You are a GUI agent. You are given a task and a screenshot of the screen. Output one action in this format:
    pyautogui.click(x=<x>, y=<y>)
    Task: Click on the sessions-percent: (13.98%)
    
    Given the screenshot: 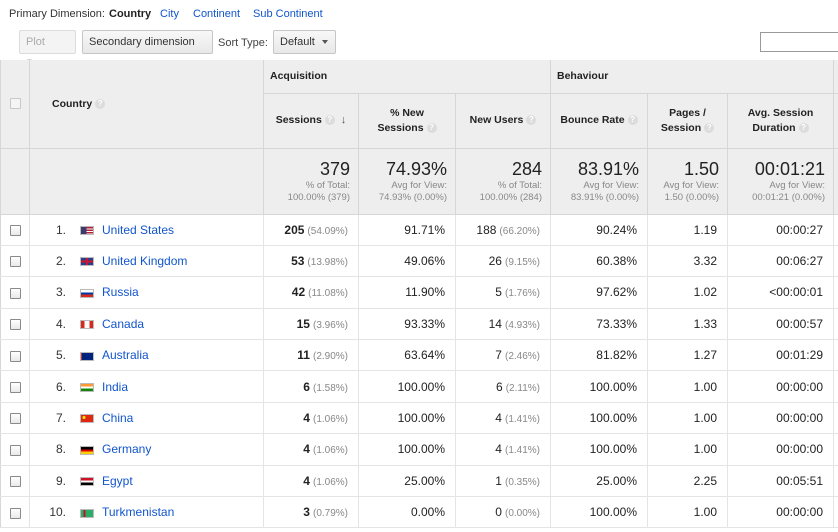 What is the action you would take?
    pyautogui.click(x=327, y=263)
    